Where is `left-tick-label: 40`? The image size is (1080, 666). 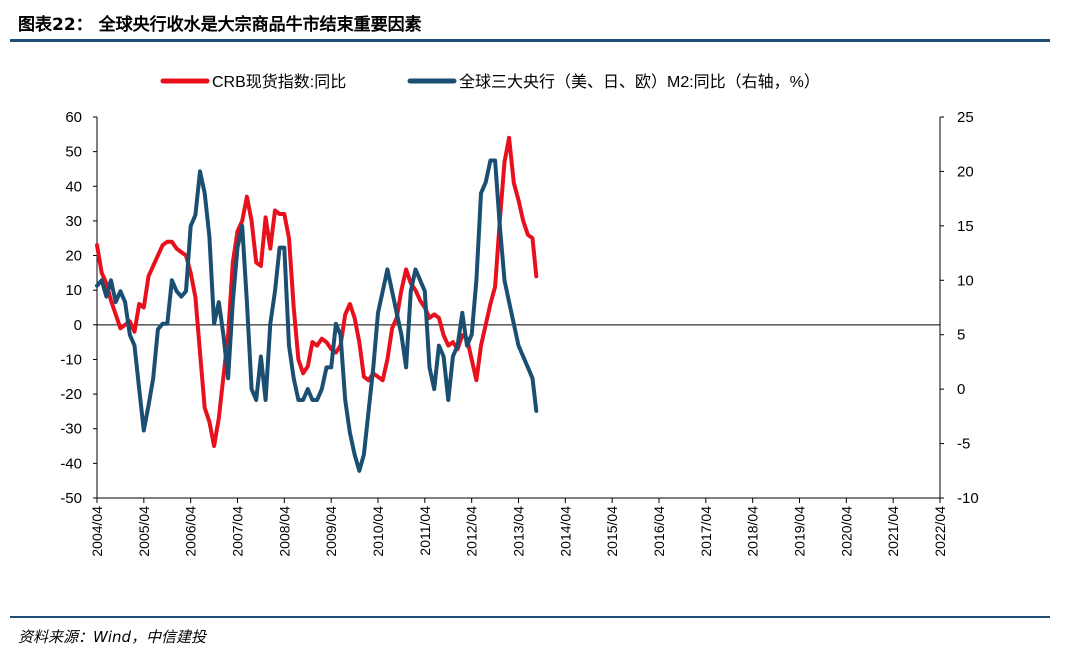
left-tick-label: 40 is located at coordinates (73, 186).